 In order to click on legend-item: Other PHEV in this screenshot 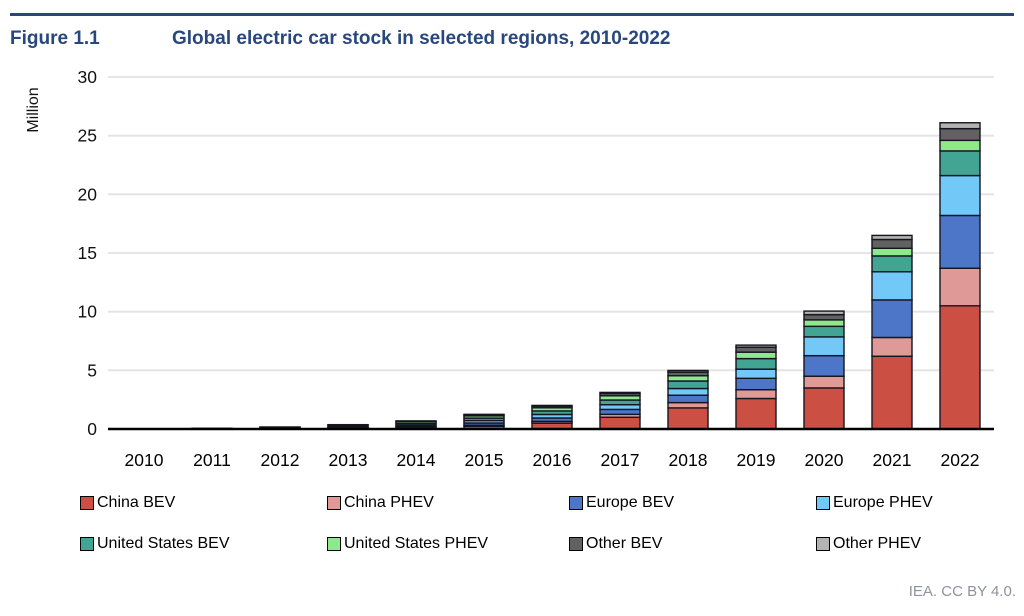, I will do `click(868, 544)`.